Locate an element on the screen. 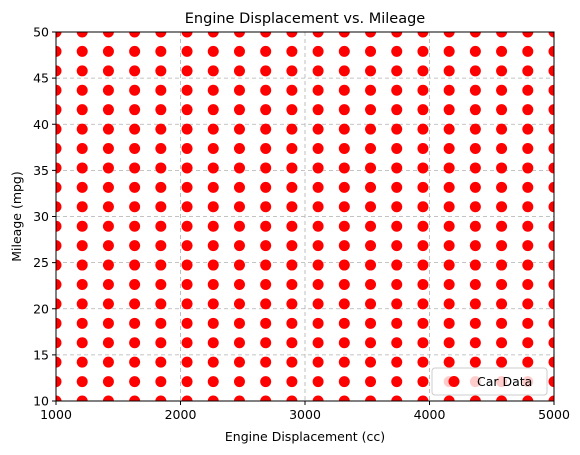 This screenshot has width=580, height=455. y-tick-label: 25 is located at coordinates (41, 262).